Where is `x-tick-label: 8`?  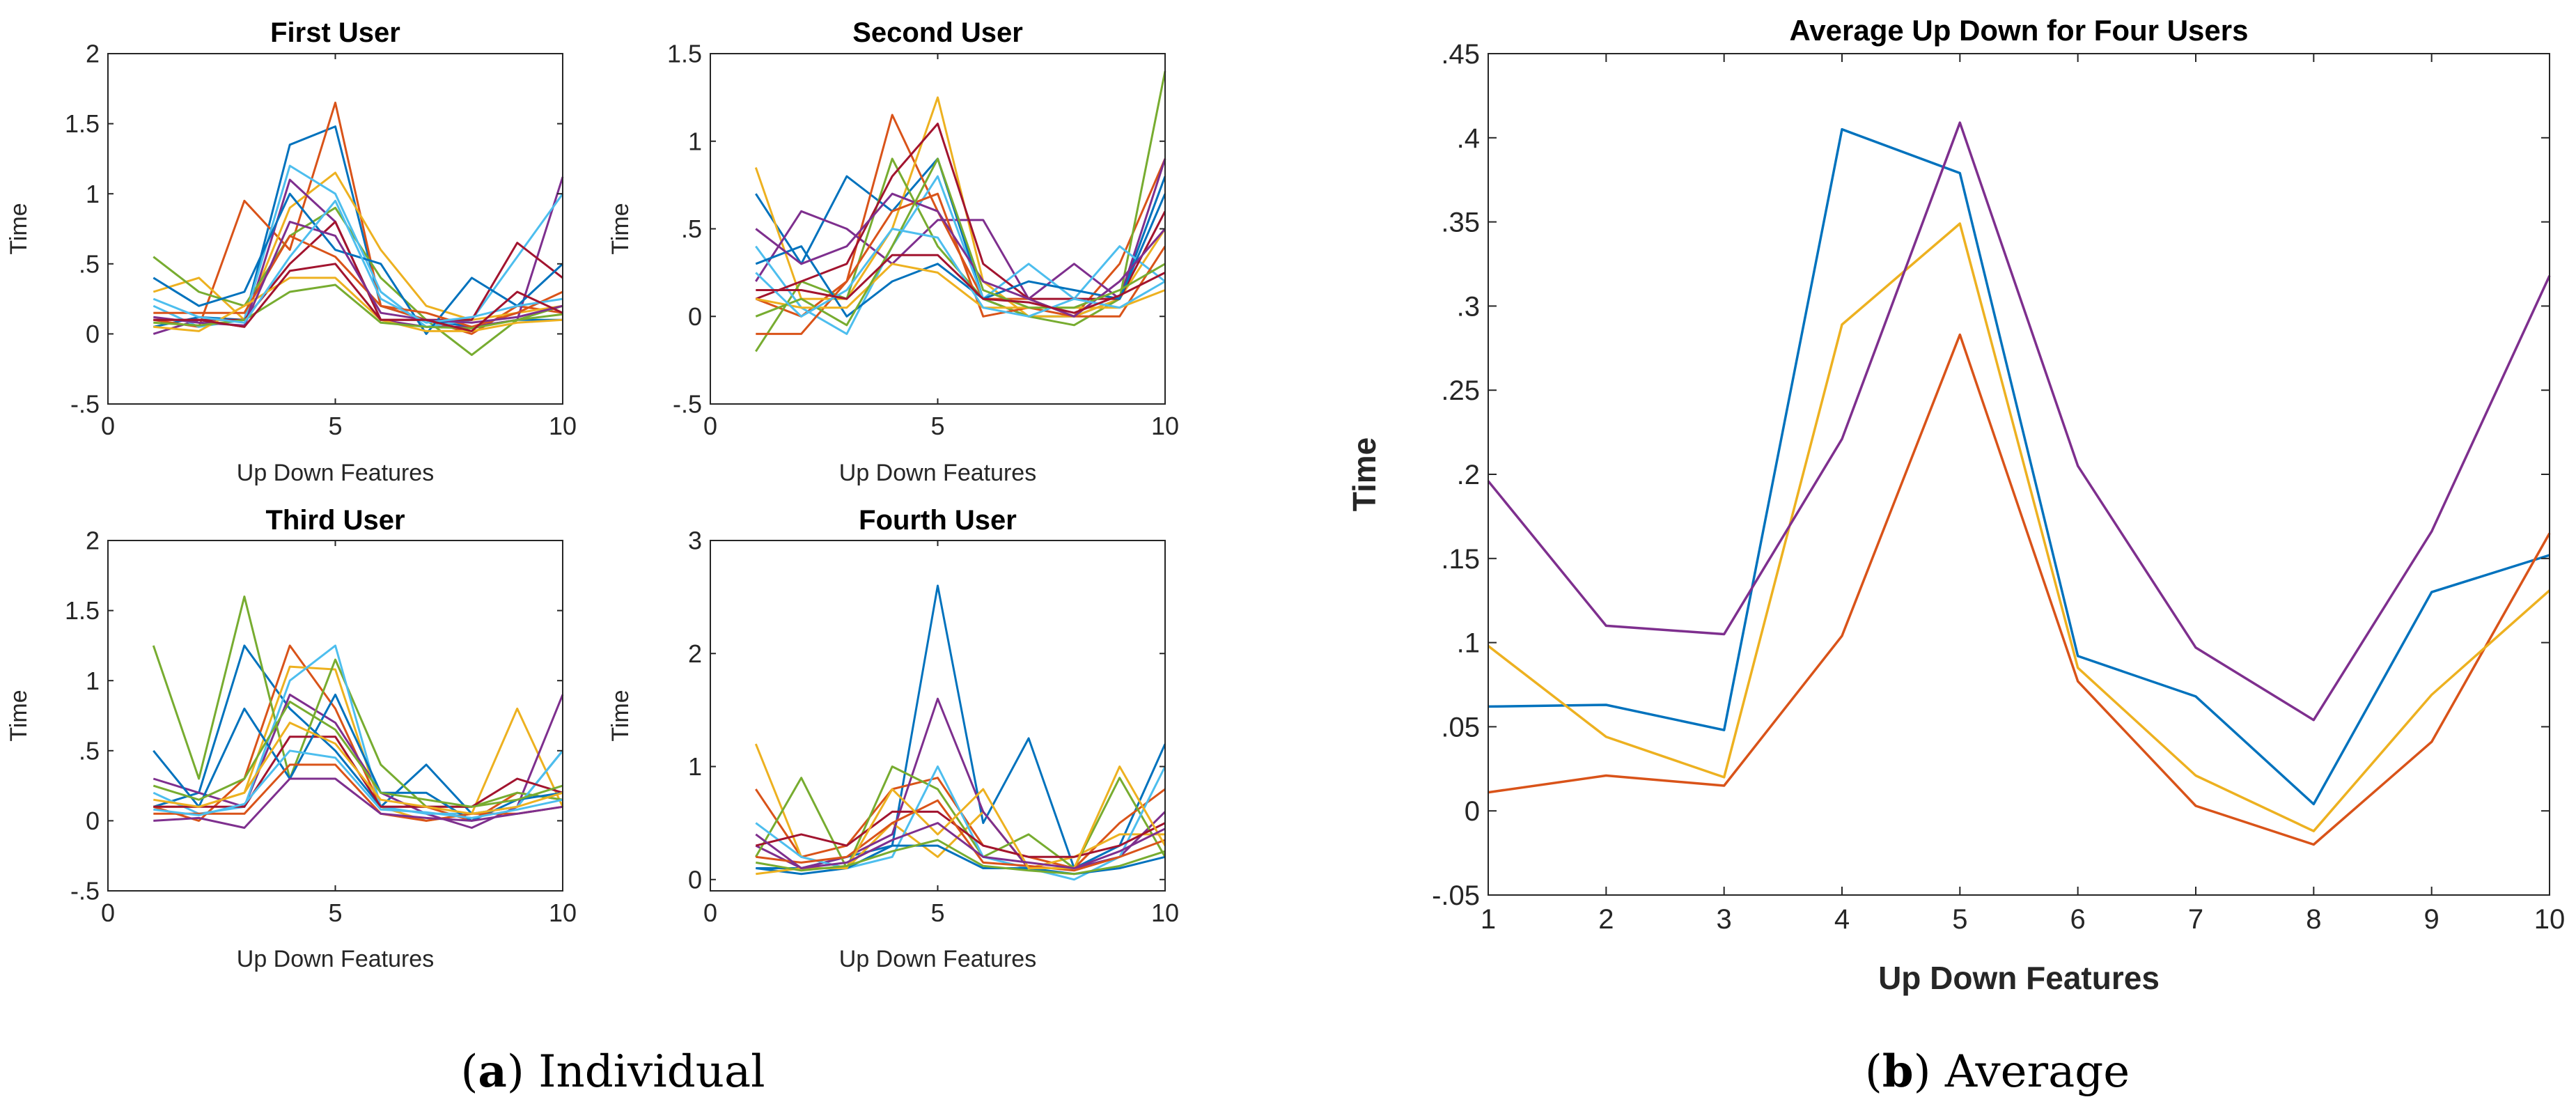
x-tick-label: 8 is located at coordinates (2313, 920).